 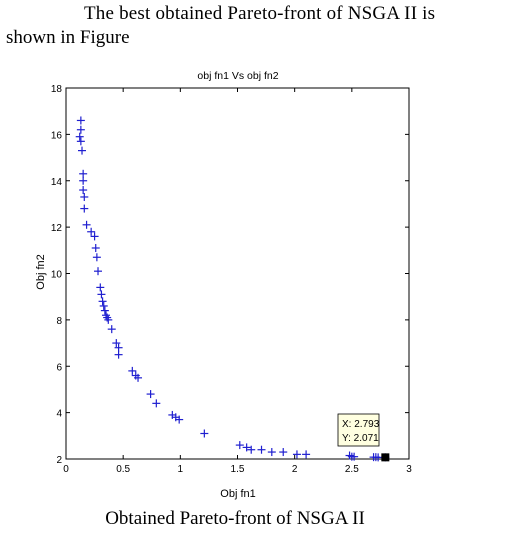 I want to click on data-tip-x: X: 2.793, so click(x=361, y=424).